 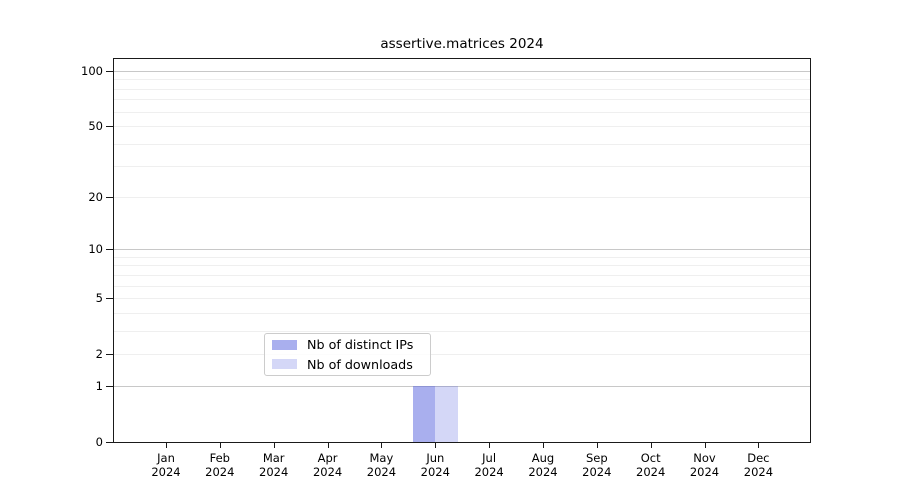 I want to click on legend-label-distinct-ips: Nb of distinct IPs, so click(x=360, y=345).